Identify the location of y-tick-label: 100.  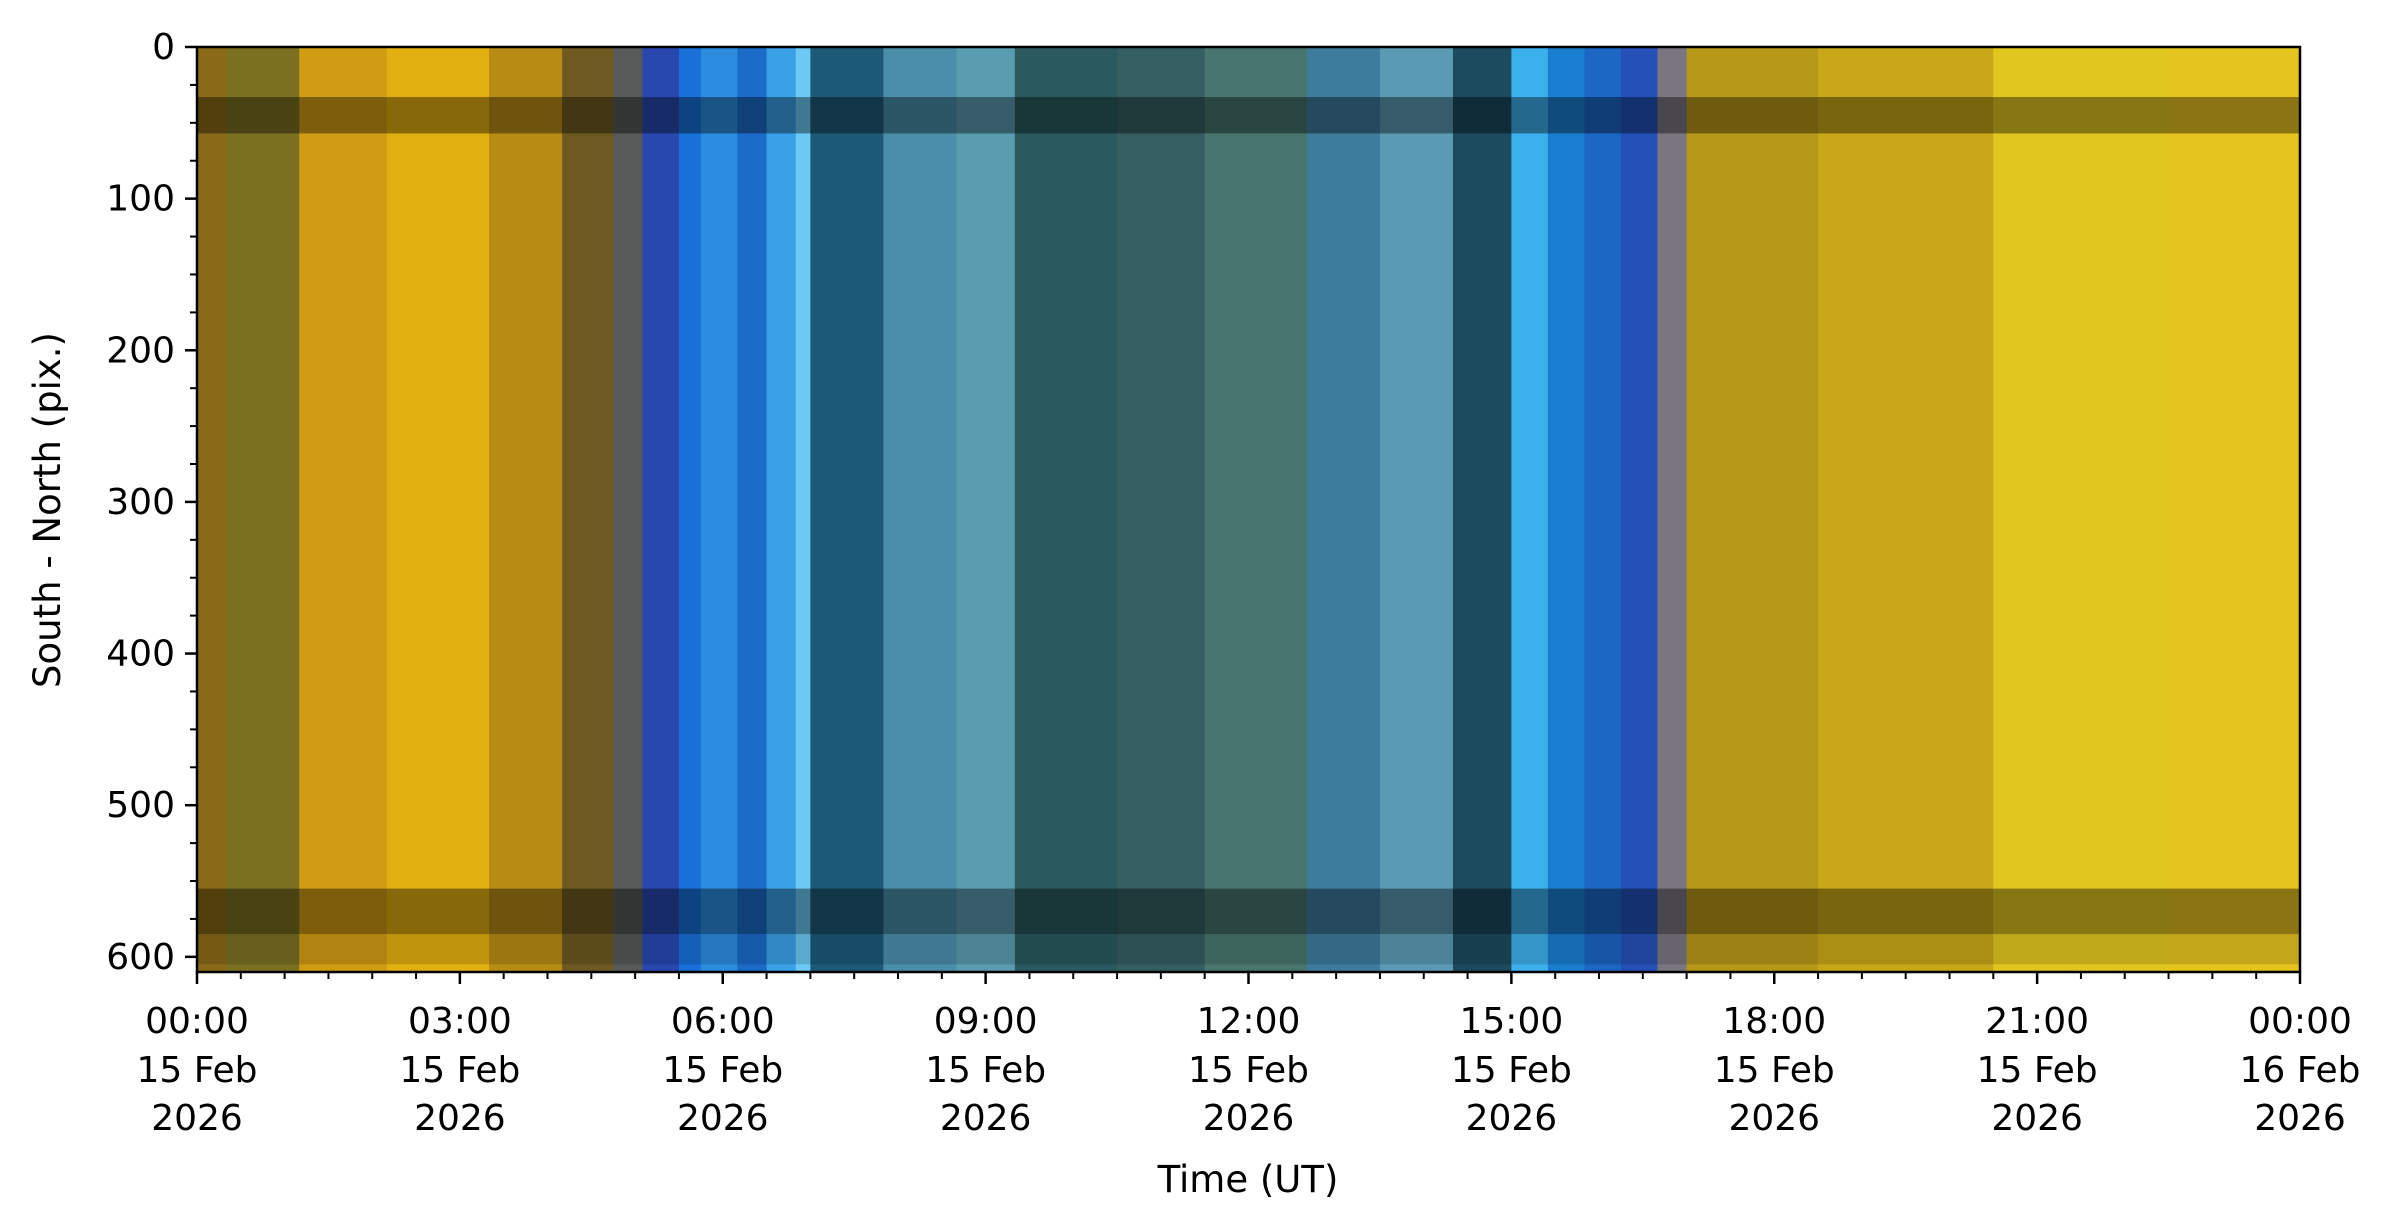
(140, 199).